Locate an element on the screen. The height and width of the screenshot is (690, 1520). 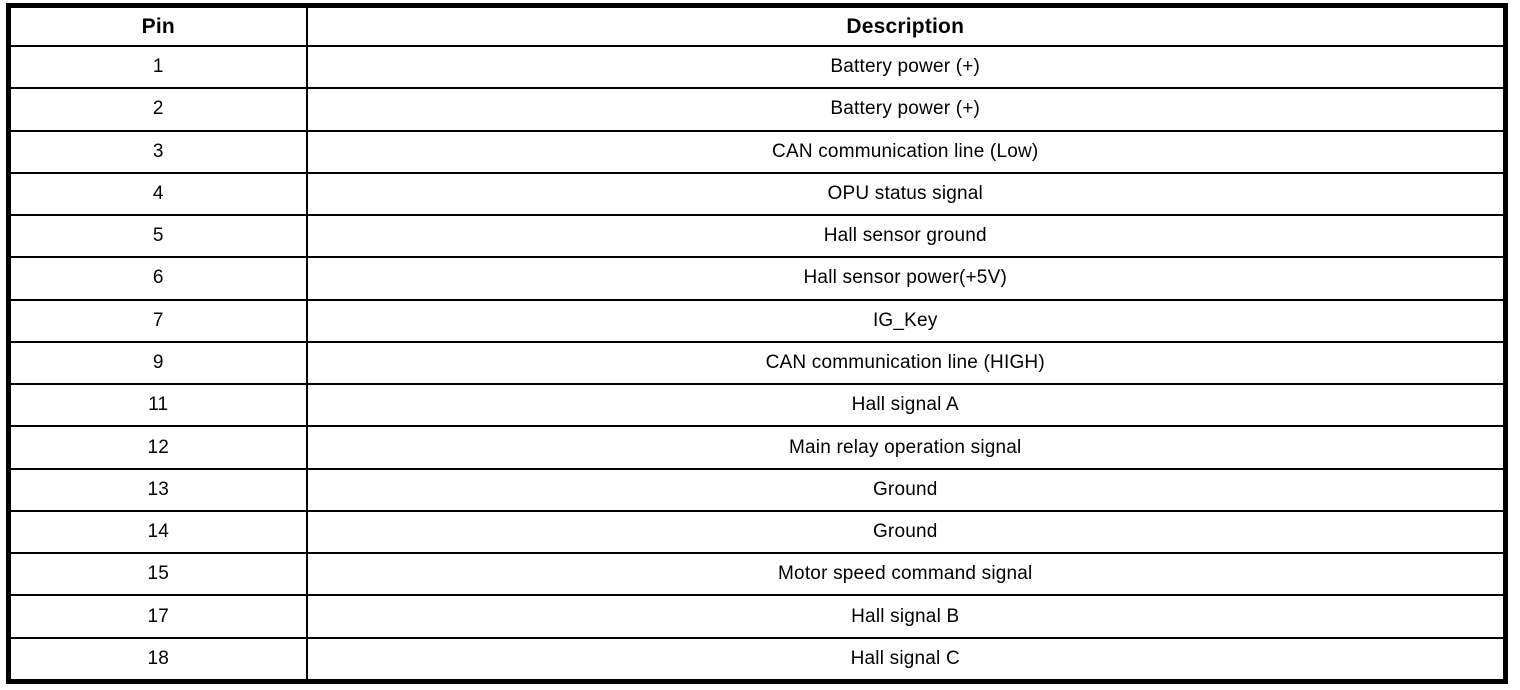
description-cell: Hall signal B is located at coordinates (906, 616).